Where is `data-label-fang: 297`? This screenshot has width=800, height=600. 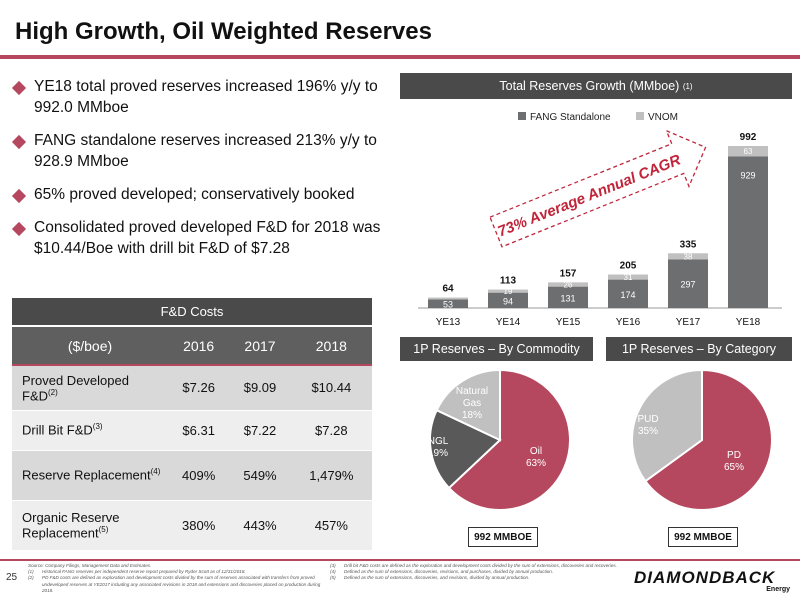 data-label-fang: 297 is located at coordinates (687, 285).